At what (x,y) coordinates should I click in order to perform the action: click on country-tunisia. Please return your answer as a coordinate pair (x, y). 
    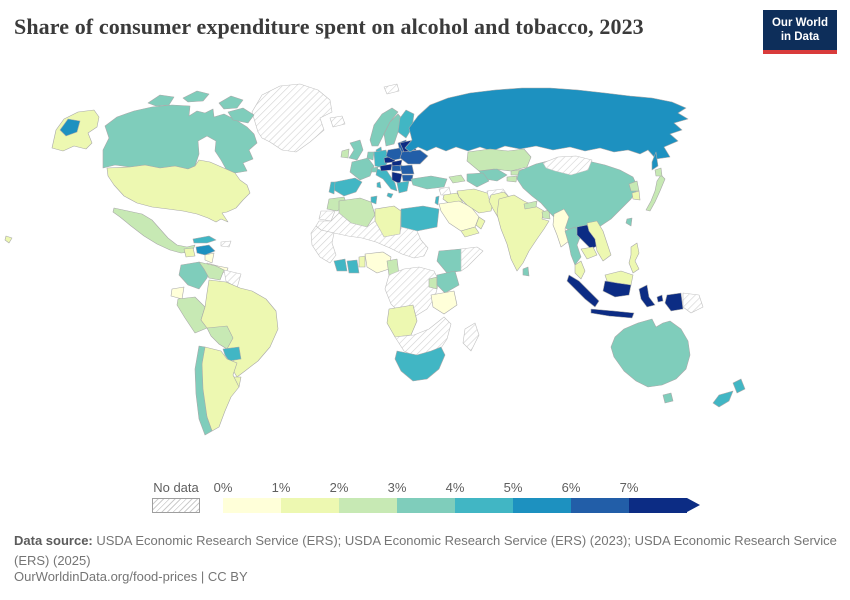
    Looking at the image, I should click on (374, 200).